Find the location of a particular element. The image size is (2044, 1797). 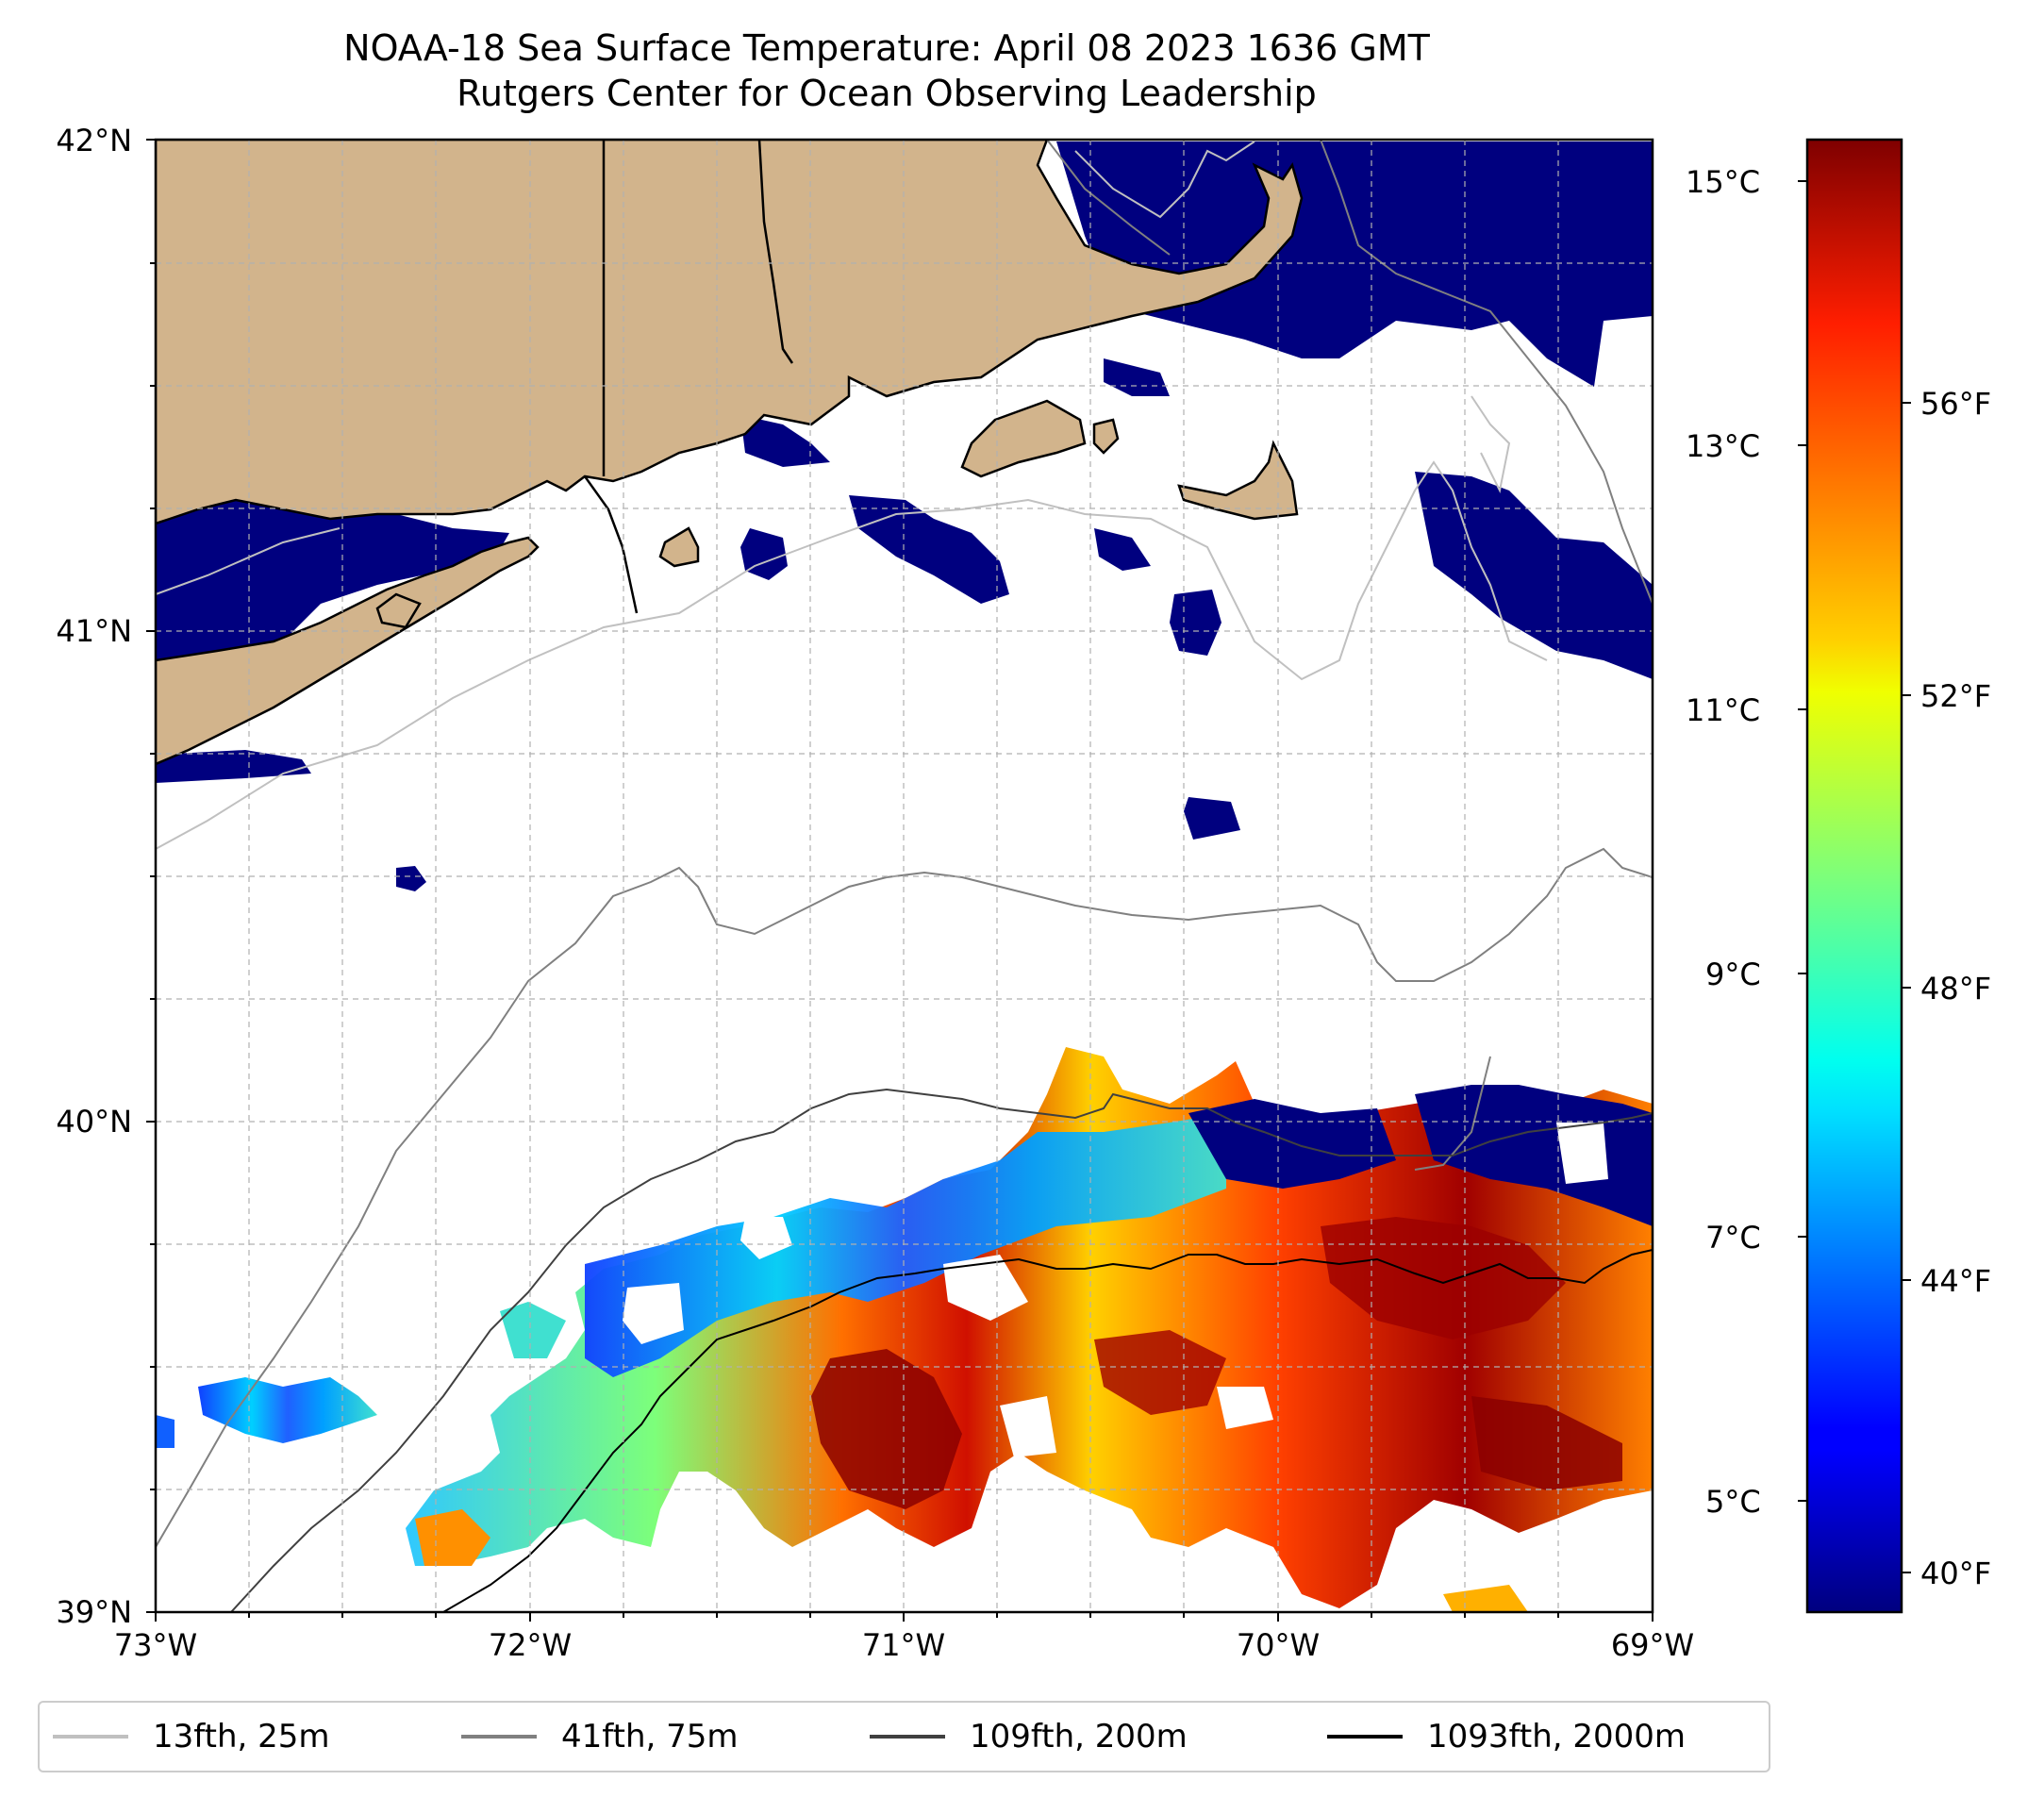

colorbar-c-label-9: 9°C is located at coordinates (1733, 974).